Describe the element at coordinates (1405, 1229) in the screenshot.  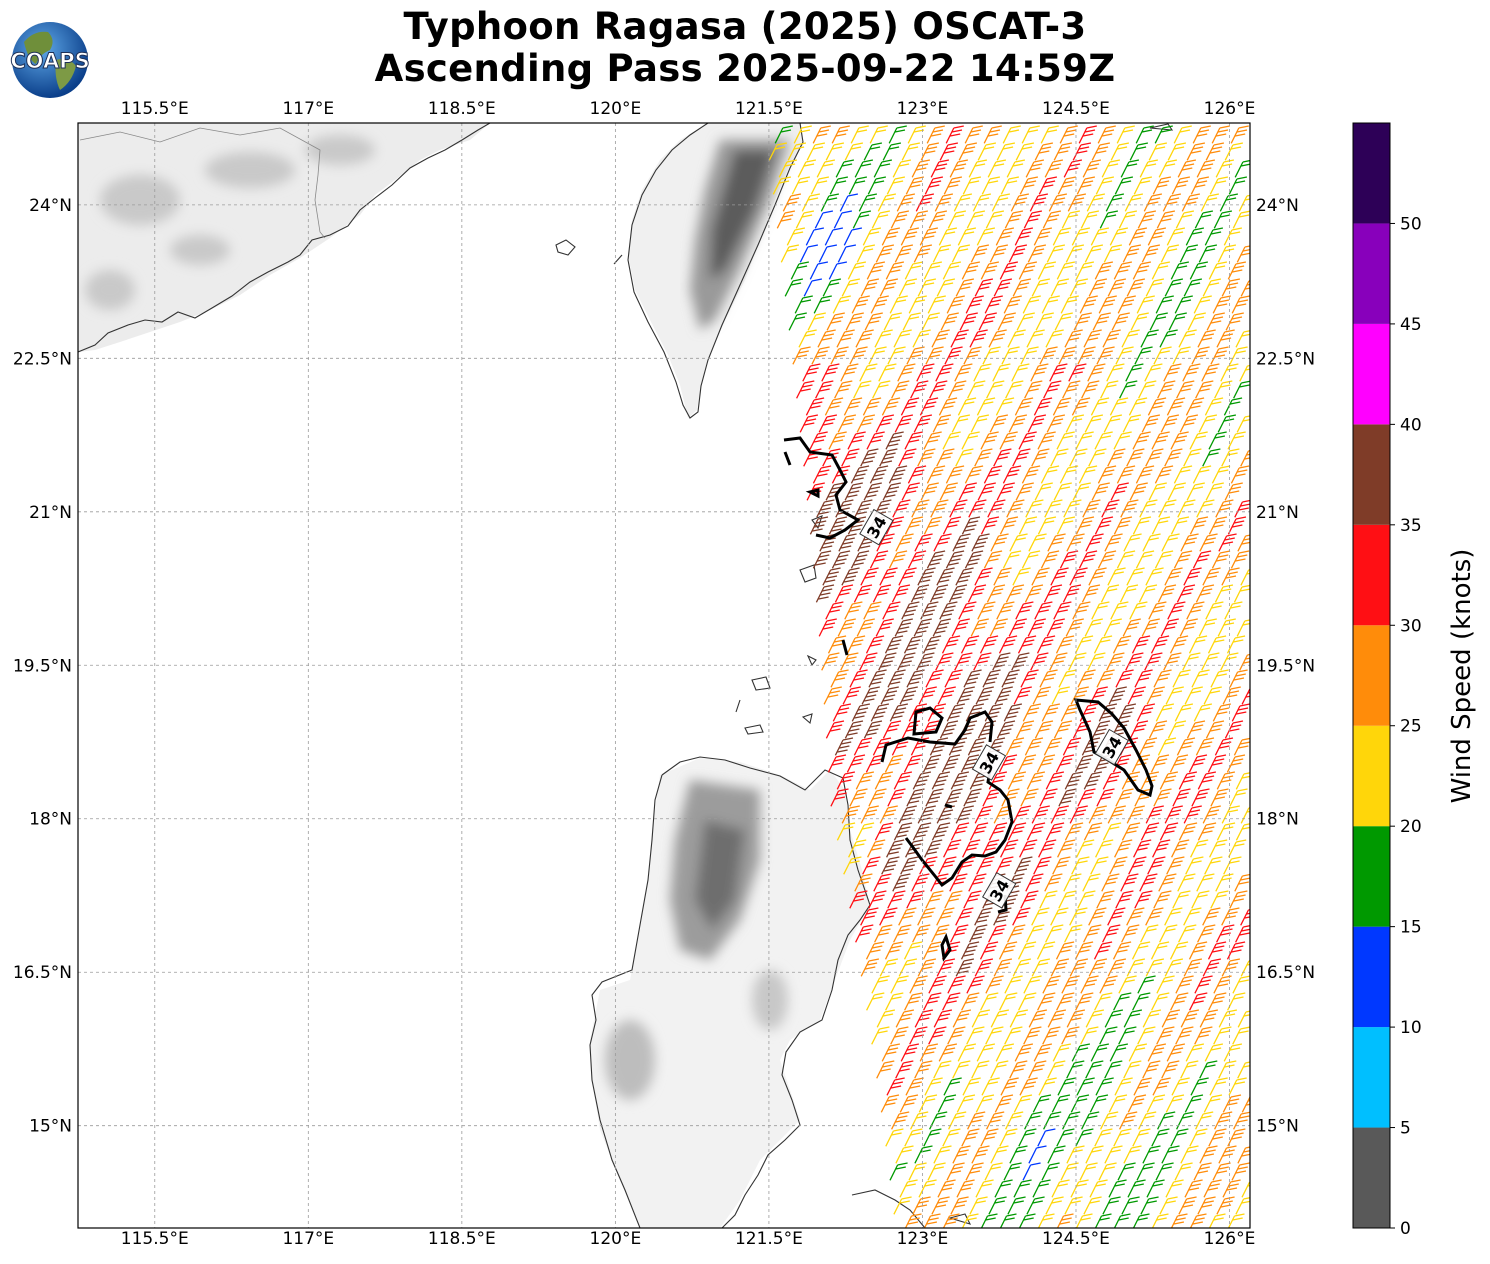
I see `colorbar-tick-label: 0` at that location.